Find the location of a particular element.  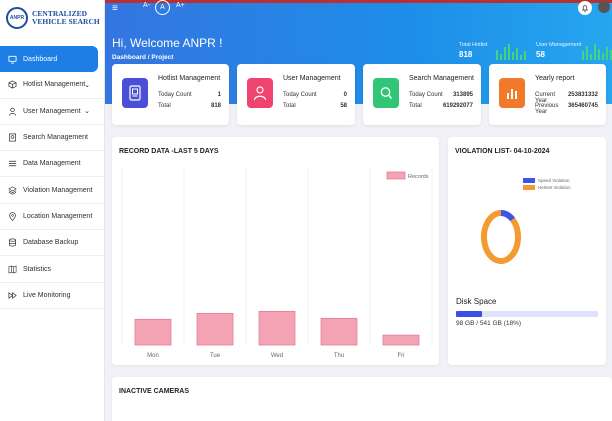

sidebar-item-label: Dashboard is located at coordinates (40, 59).